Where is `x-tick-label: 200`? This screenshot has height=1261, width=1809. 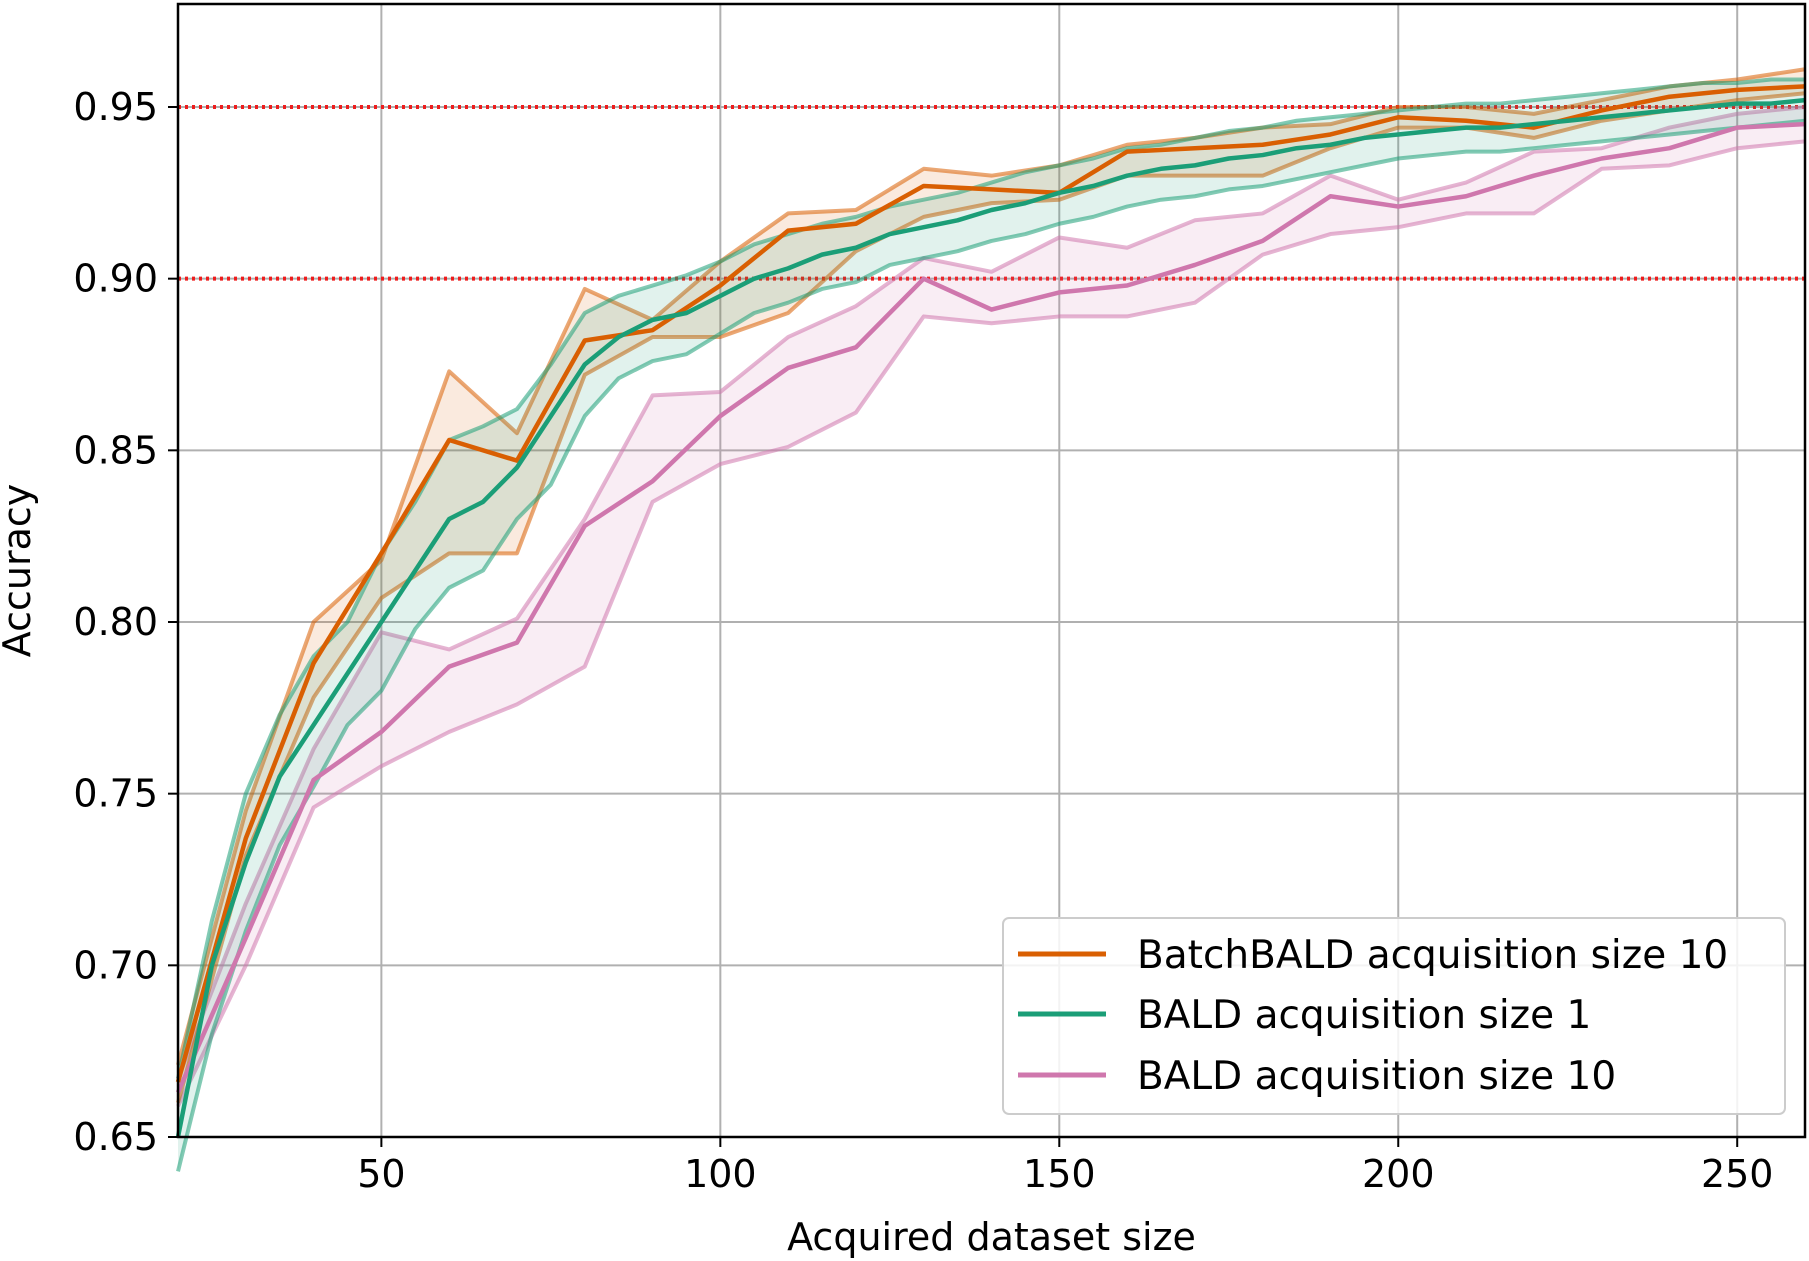
x-tick-label: 200 is located at coordinates (1398, 1174).